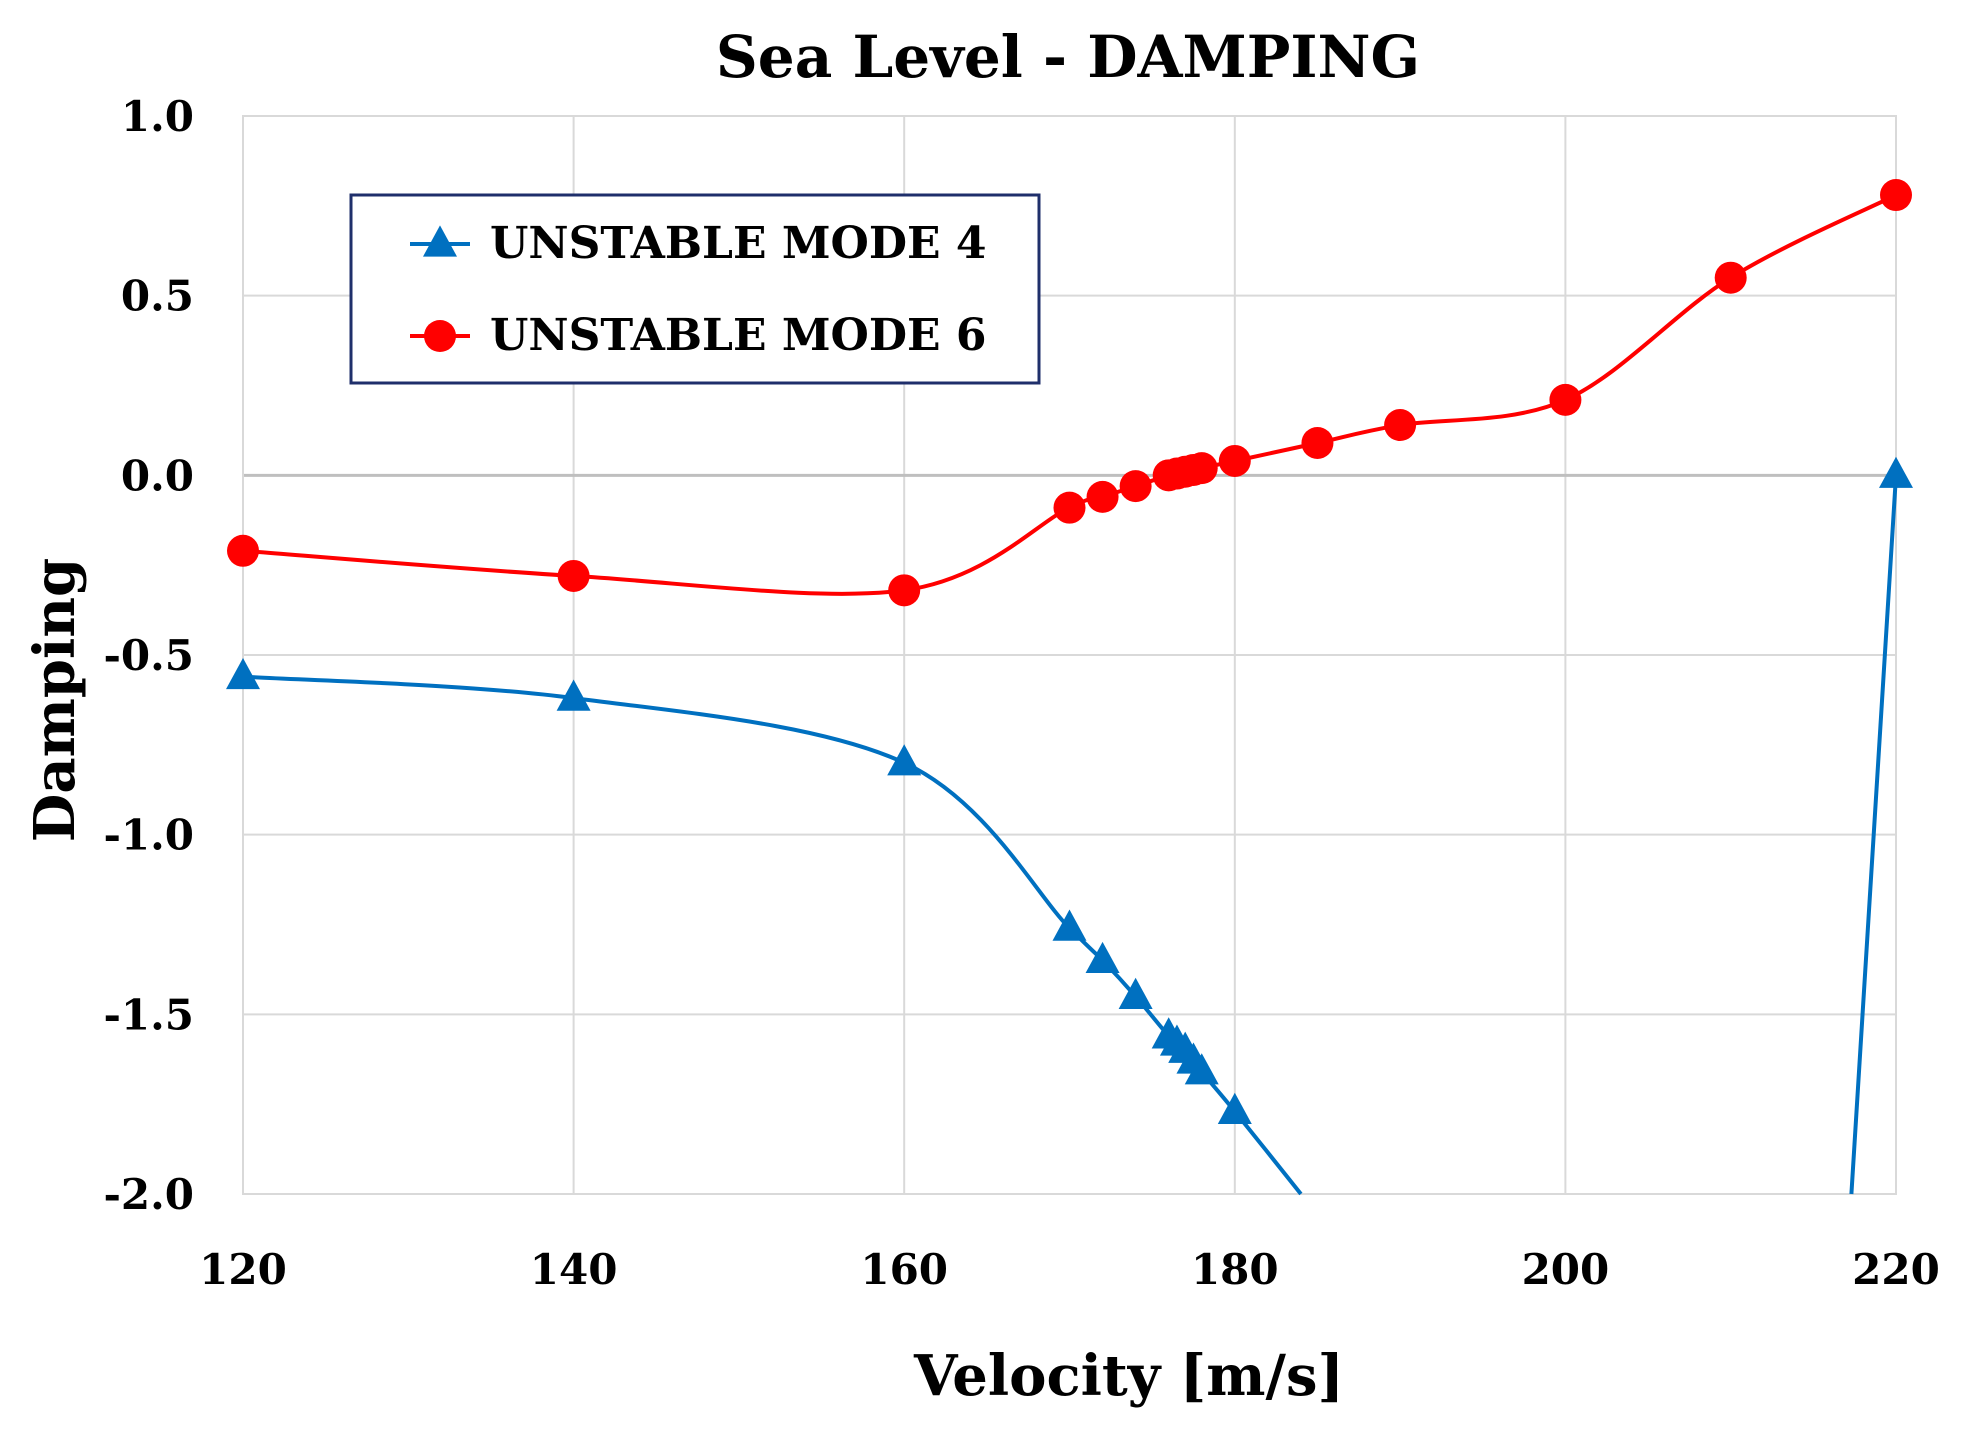 Image resolution: width=1961 pixels, height=1437 pixels. What do you see at coordinates (440, 336) in the screenshot?
I see `legend-marker-circle` at bounding box center [440, 336].